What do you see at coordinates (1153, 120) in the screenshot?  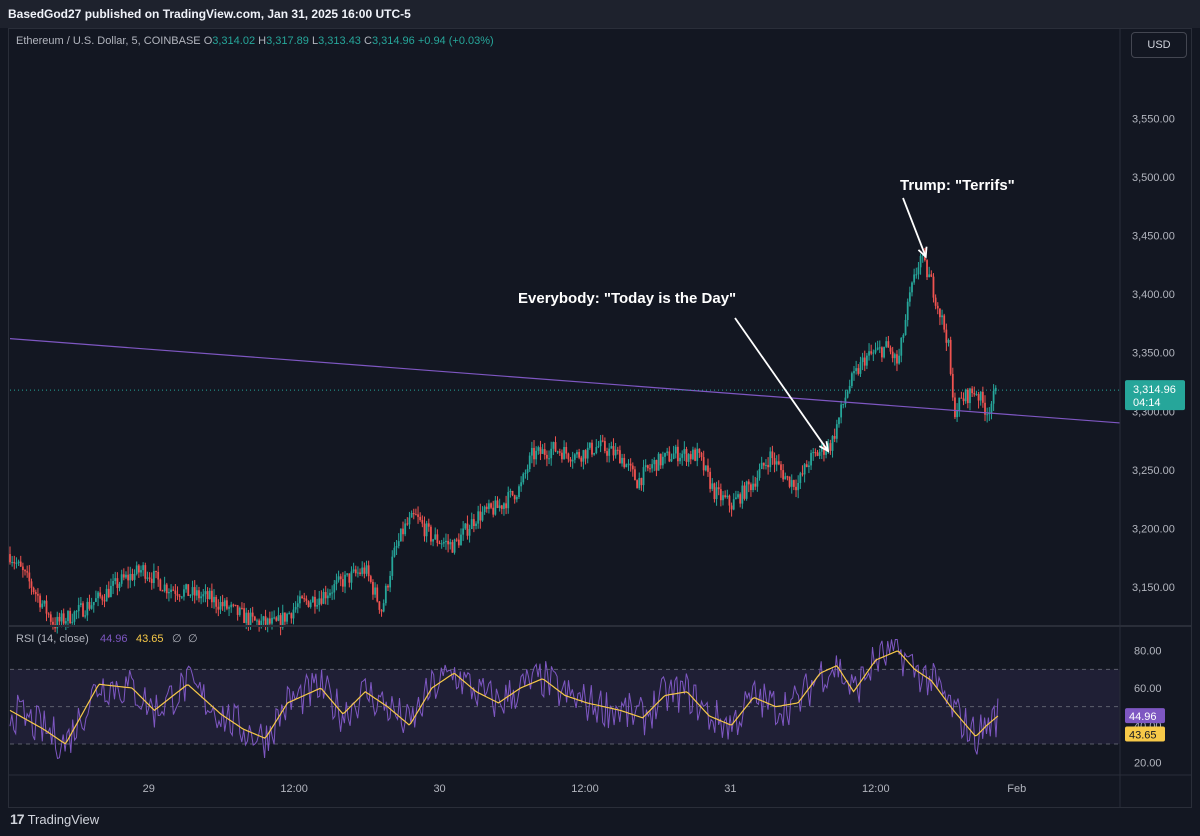 I see `price-tick-label: 3,550.00` at bounding box center [1153, 120].